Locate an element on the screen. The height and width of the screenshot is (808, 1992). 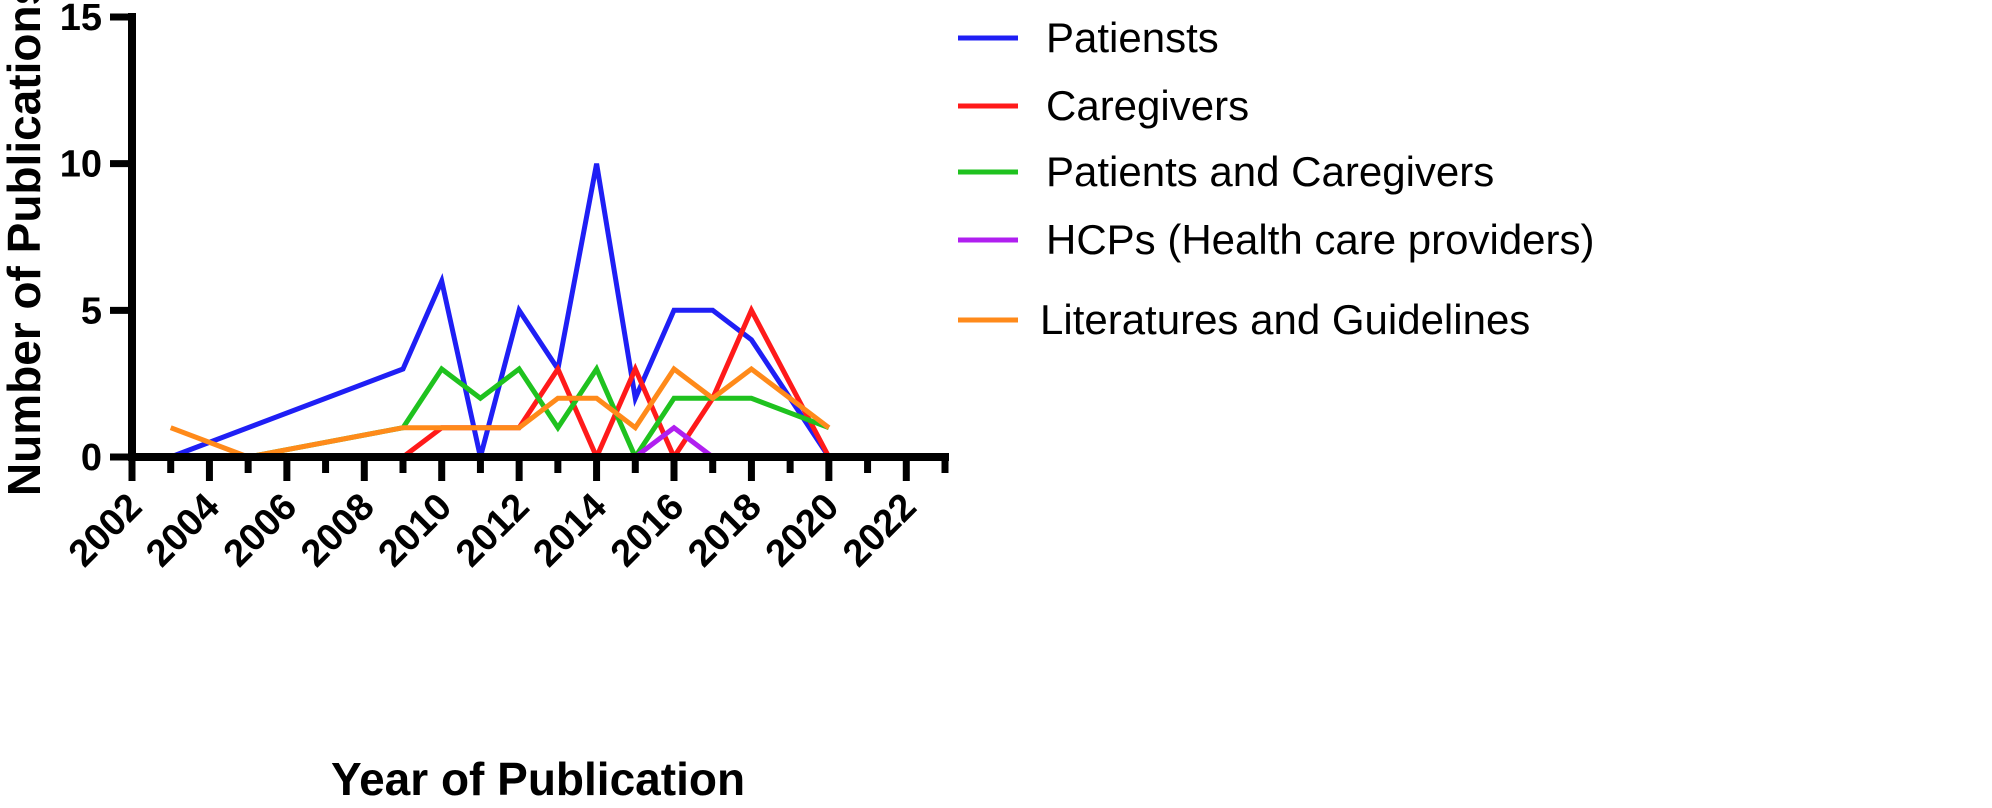
legend-label: Patiensts is located at coordinates (1132, 37).